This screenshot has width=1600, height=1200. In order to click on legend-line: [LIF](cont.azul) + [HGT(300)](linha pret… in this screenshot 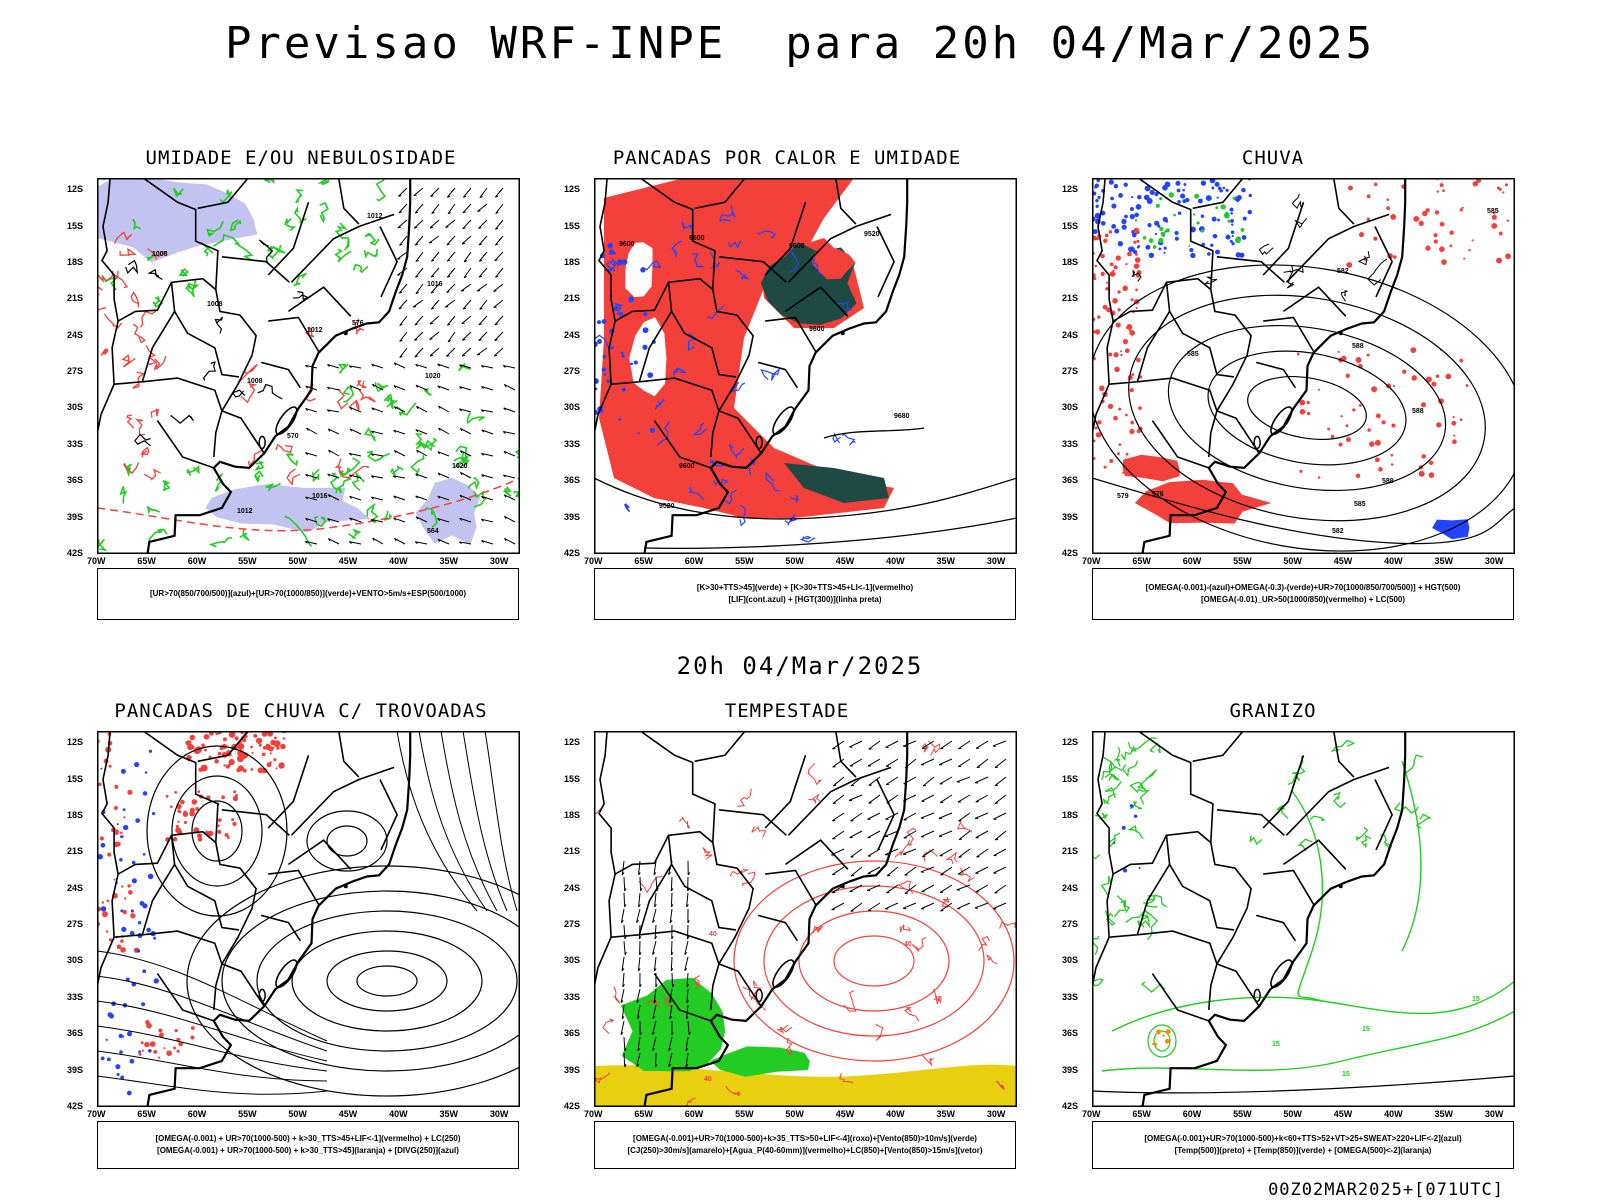, I will do `click(805, 599)`.